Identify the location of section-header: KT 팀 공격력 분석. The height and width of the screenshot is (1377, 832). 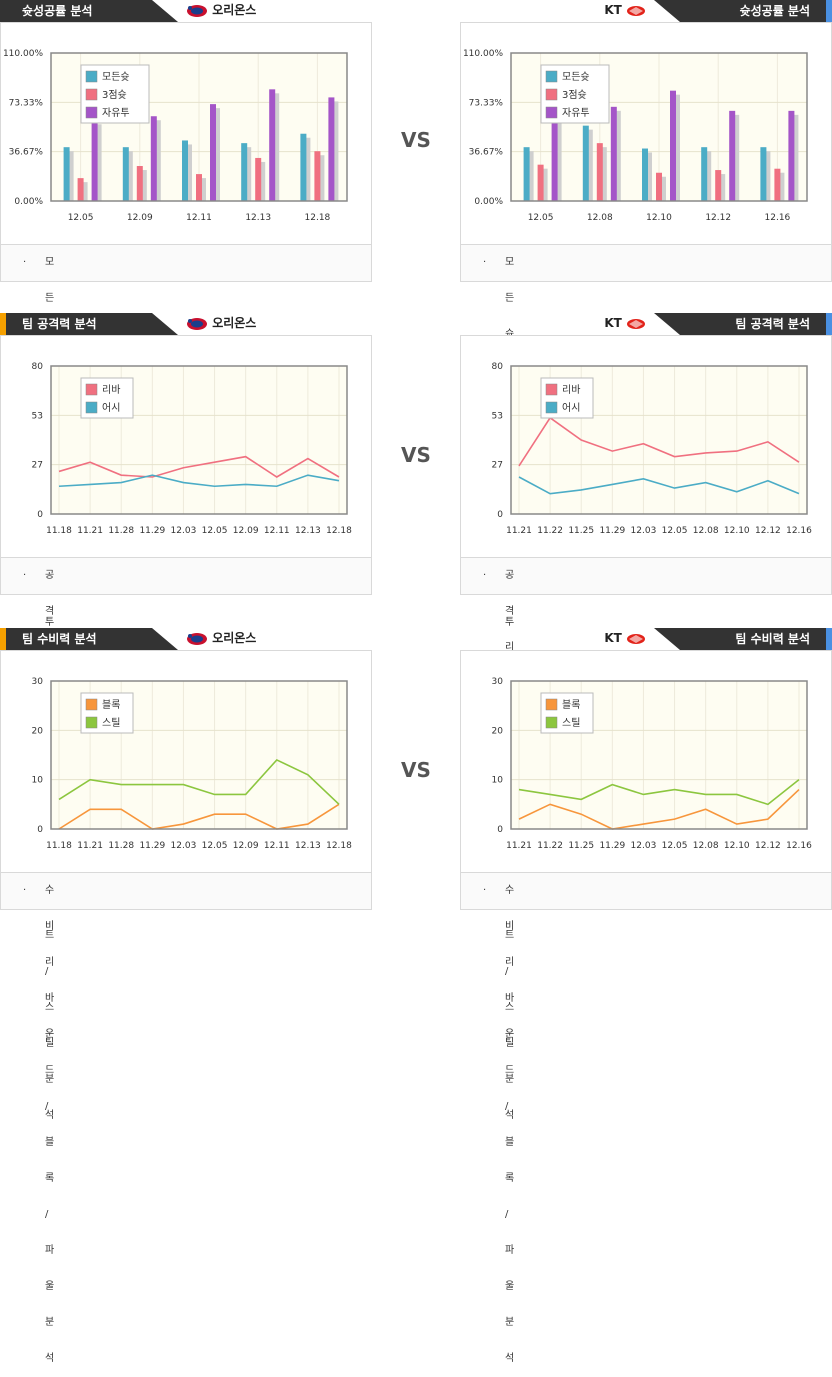
(646, 324).